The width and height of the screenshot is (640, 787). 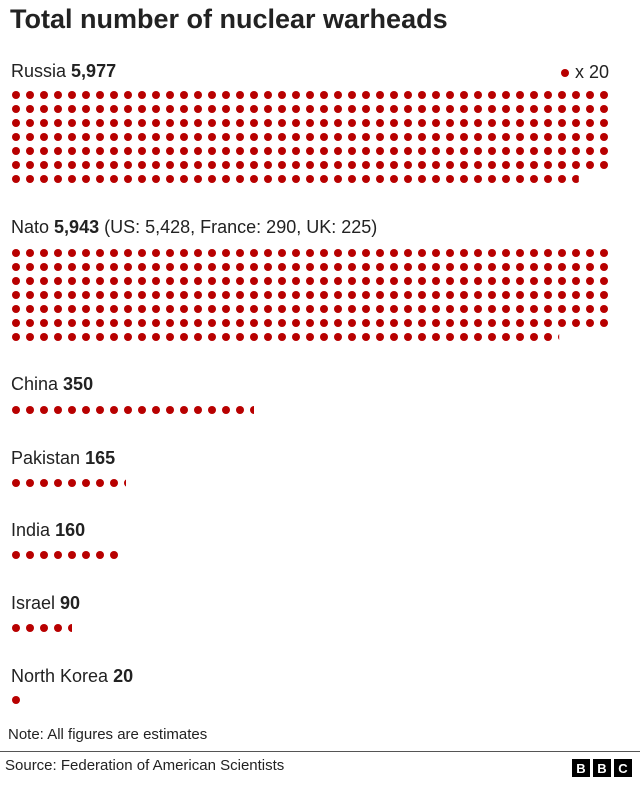 I want to click on dot-pakistan, so click(x=86, y=483).